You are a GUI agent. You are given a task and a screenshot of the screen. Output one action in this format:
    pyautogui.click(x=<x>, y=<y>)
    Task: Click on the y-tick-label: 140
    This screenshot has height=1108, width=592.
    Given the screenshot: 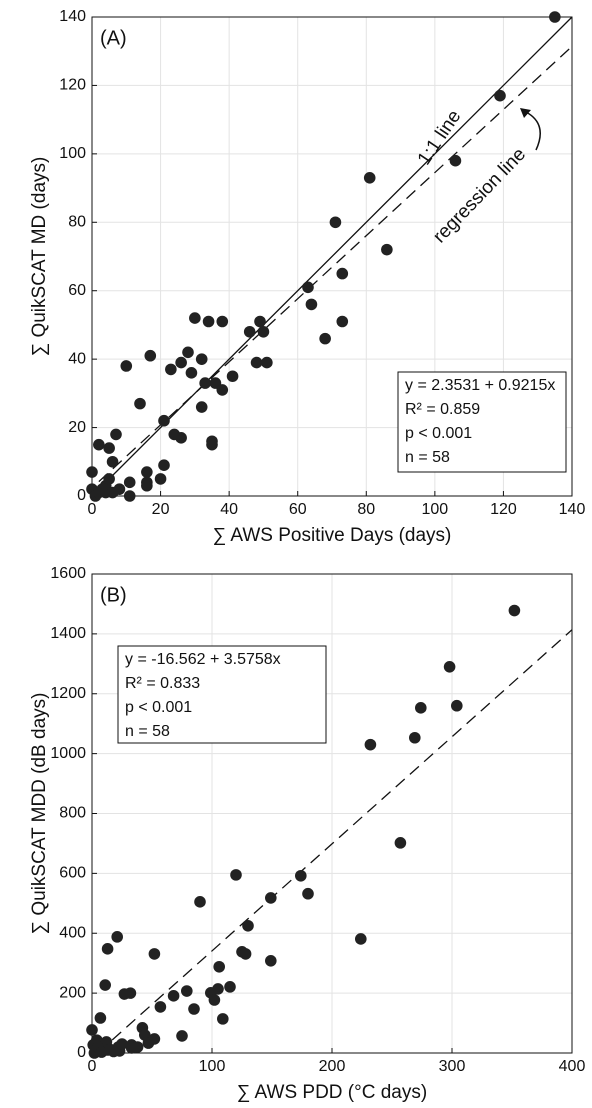 What is the action you would take?
    pyautogui.click(x=72, y=16)
    